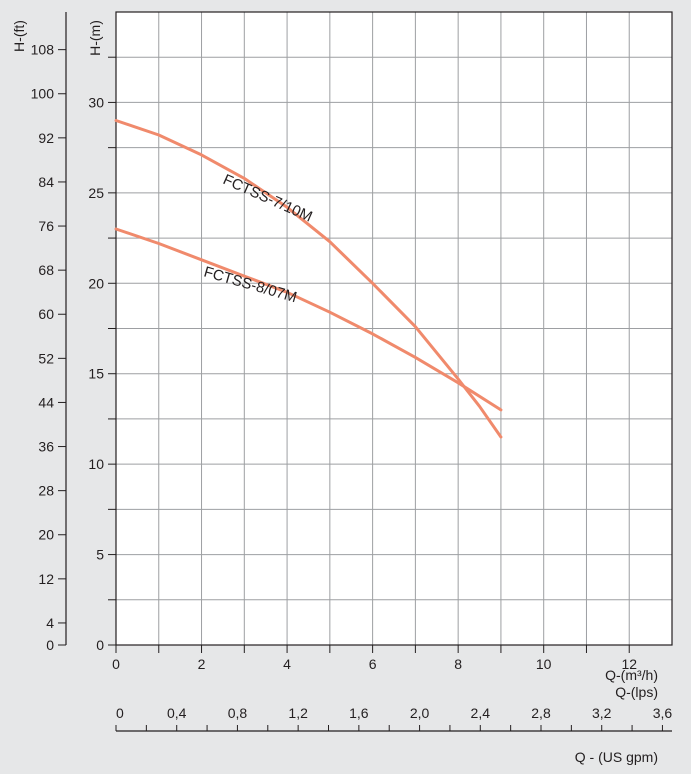 The image size is (691, 774). I want to click on ft-tick-label: 84, so click(46, 182).